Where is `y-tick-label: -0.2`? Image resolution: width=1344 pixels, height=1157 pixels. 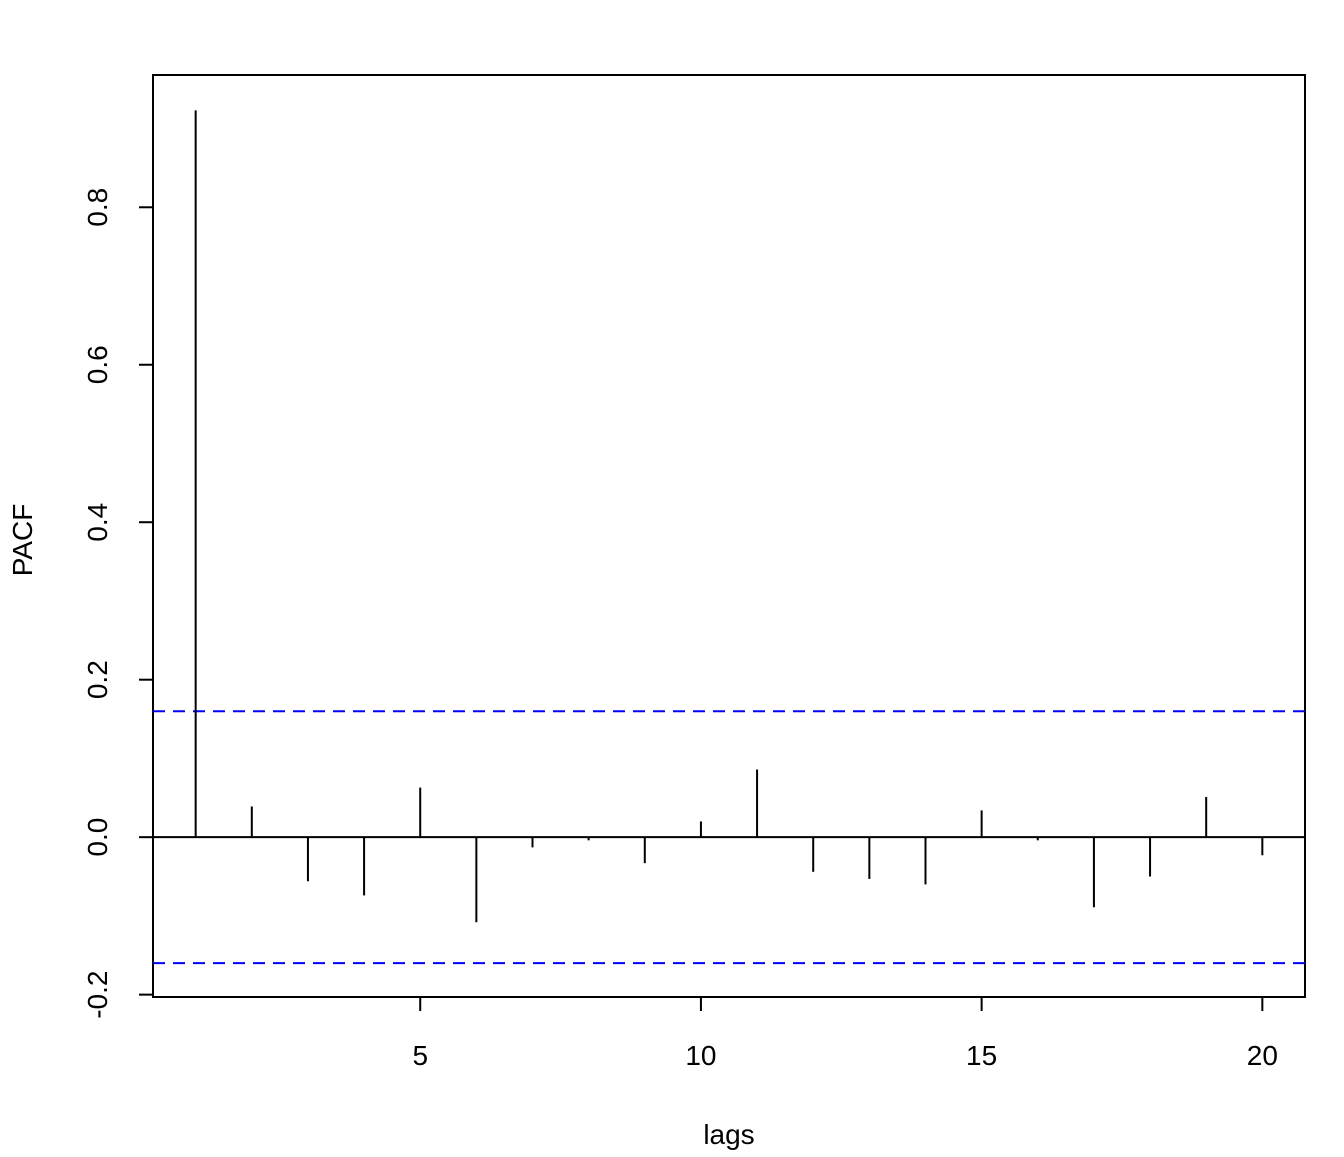
y-tick-label: -0.2 is located at coordinates (97, 995).